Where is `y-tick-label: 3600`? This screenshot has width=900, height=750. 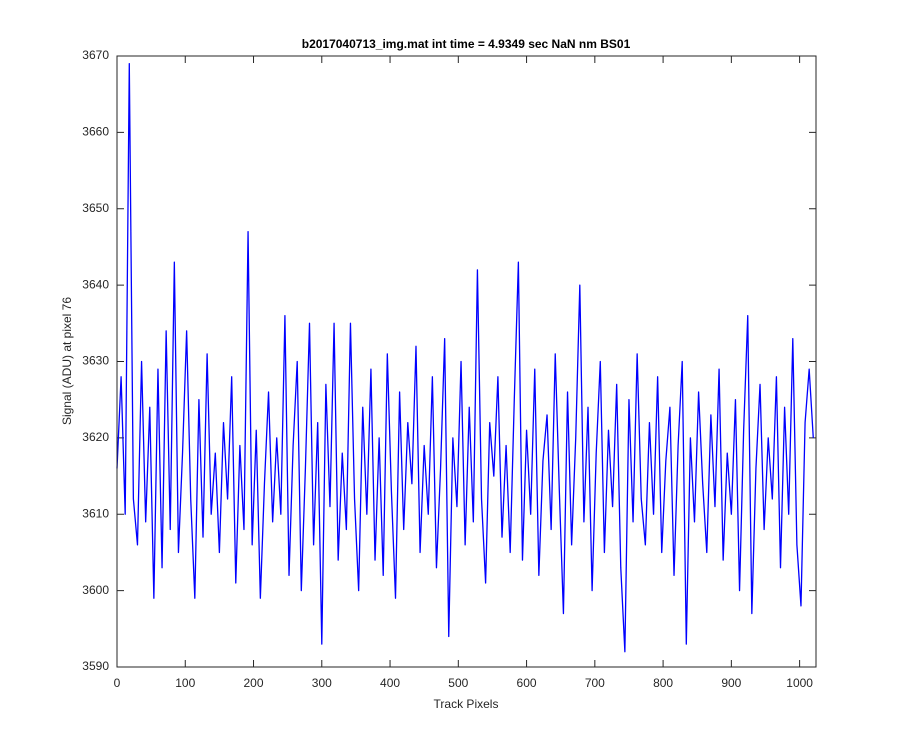
y-tick-label: 3600 is located at coordinates (95, 590).